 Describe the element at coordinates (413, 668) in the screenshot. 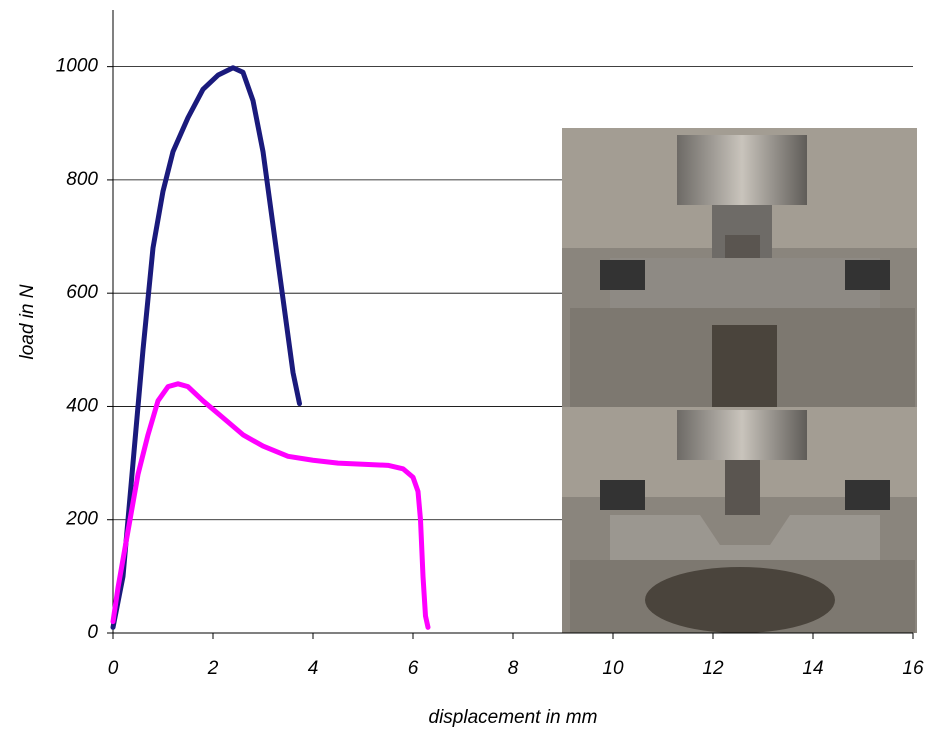

I see `x-tick-label: 6` at that location.